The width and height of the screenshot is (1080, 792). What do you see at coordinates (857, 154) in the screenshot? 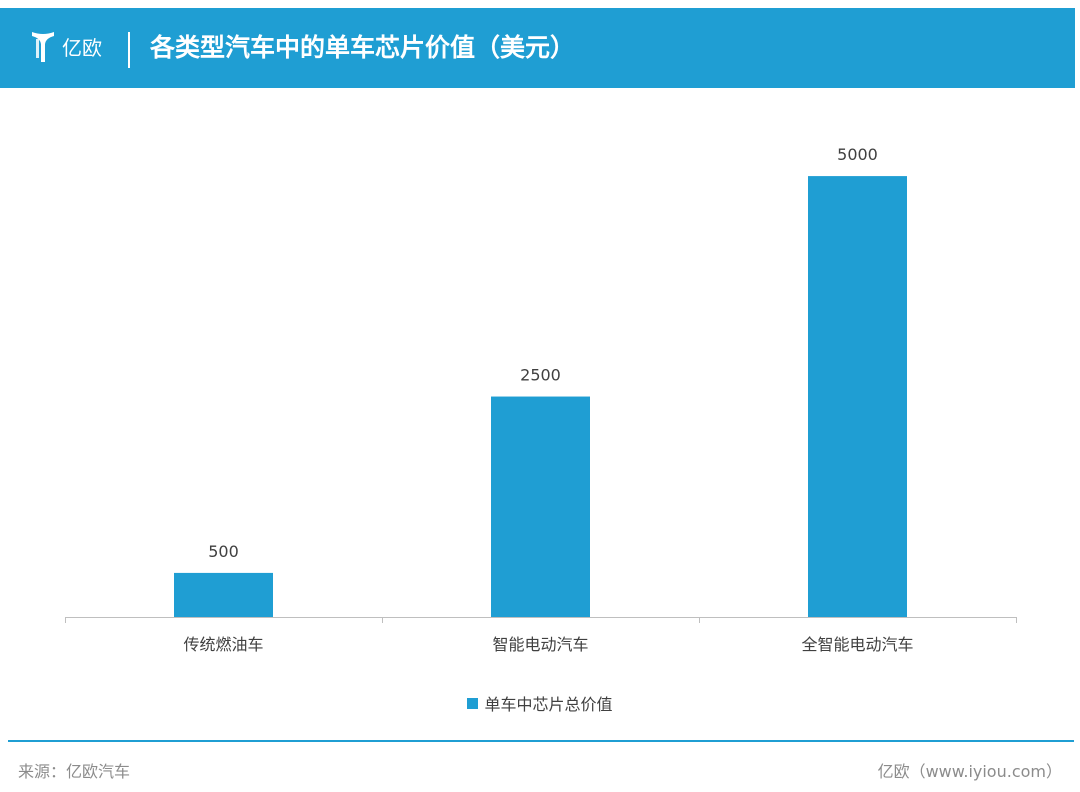
I see `bar-value-label: 5000` at bounding box center [857, 154].